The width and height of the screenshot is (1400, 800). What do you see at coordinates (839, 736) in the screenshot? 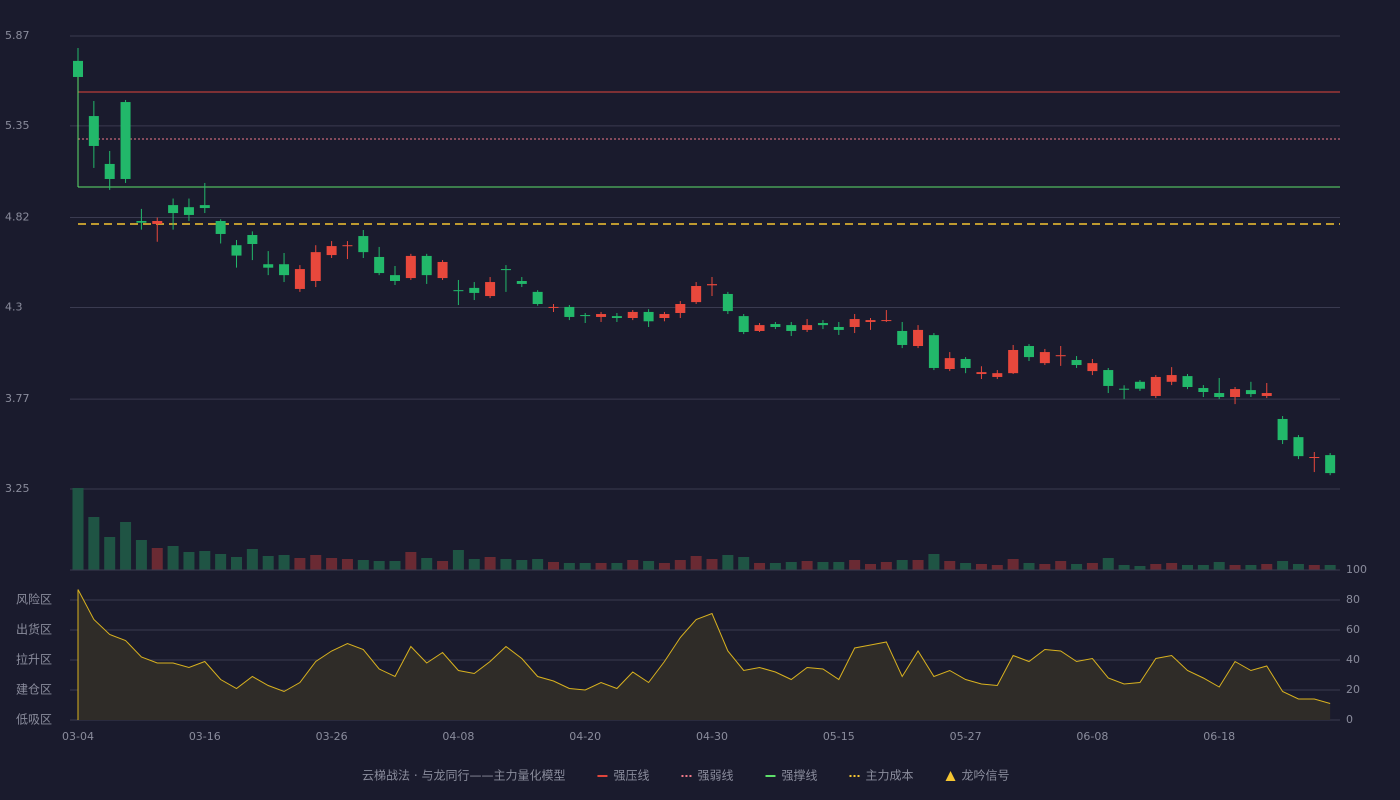
I see `x-tick-label: 05-15` at bounding box center [839, 736].